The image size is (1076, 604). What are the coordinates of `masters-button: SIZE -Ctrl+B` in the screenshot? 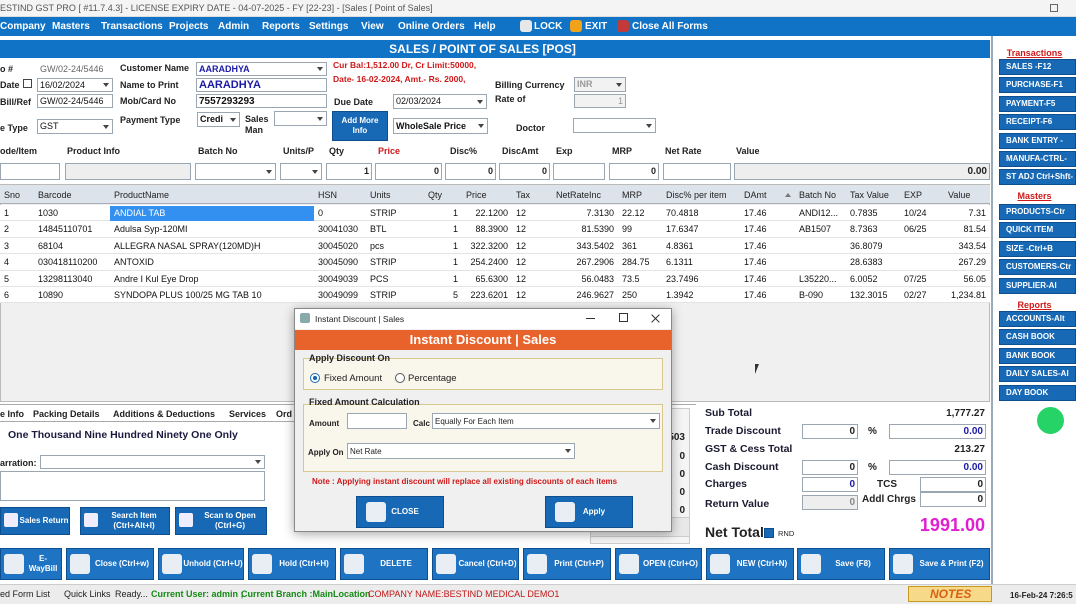 It's located at (1037, 248).